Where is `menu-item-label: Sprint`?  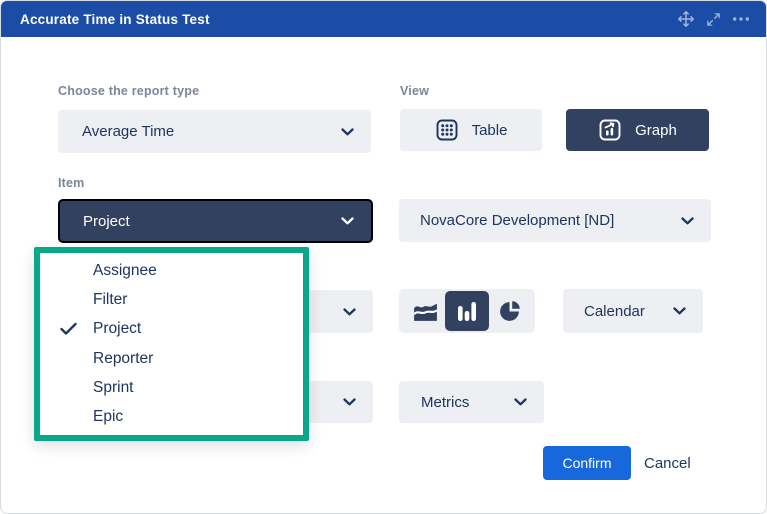 menu-item-label: Sprint is located at coordinates (113, 387).